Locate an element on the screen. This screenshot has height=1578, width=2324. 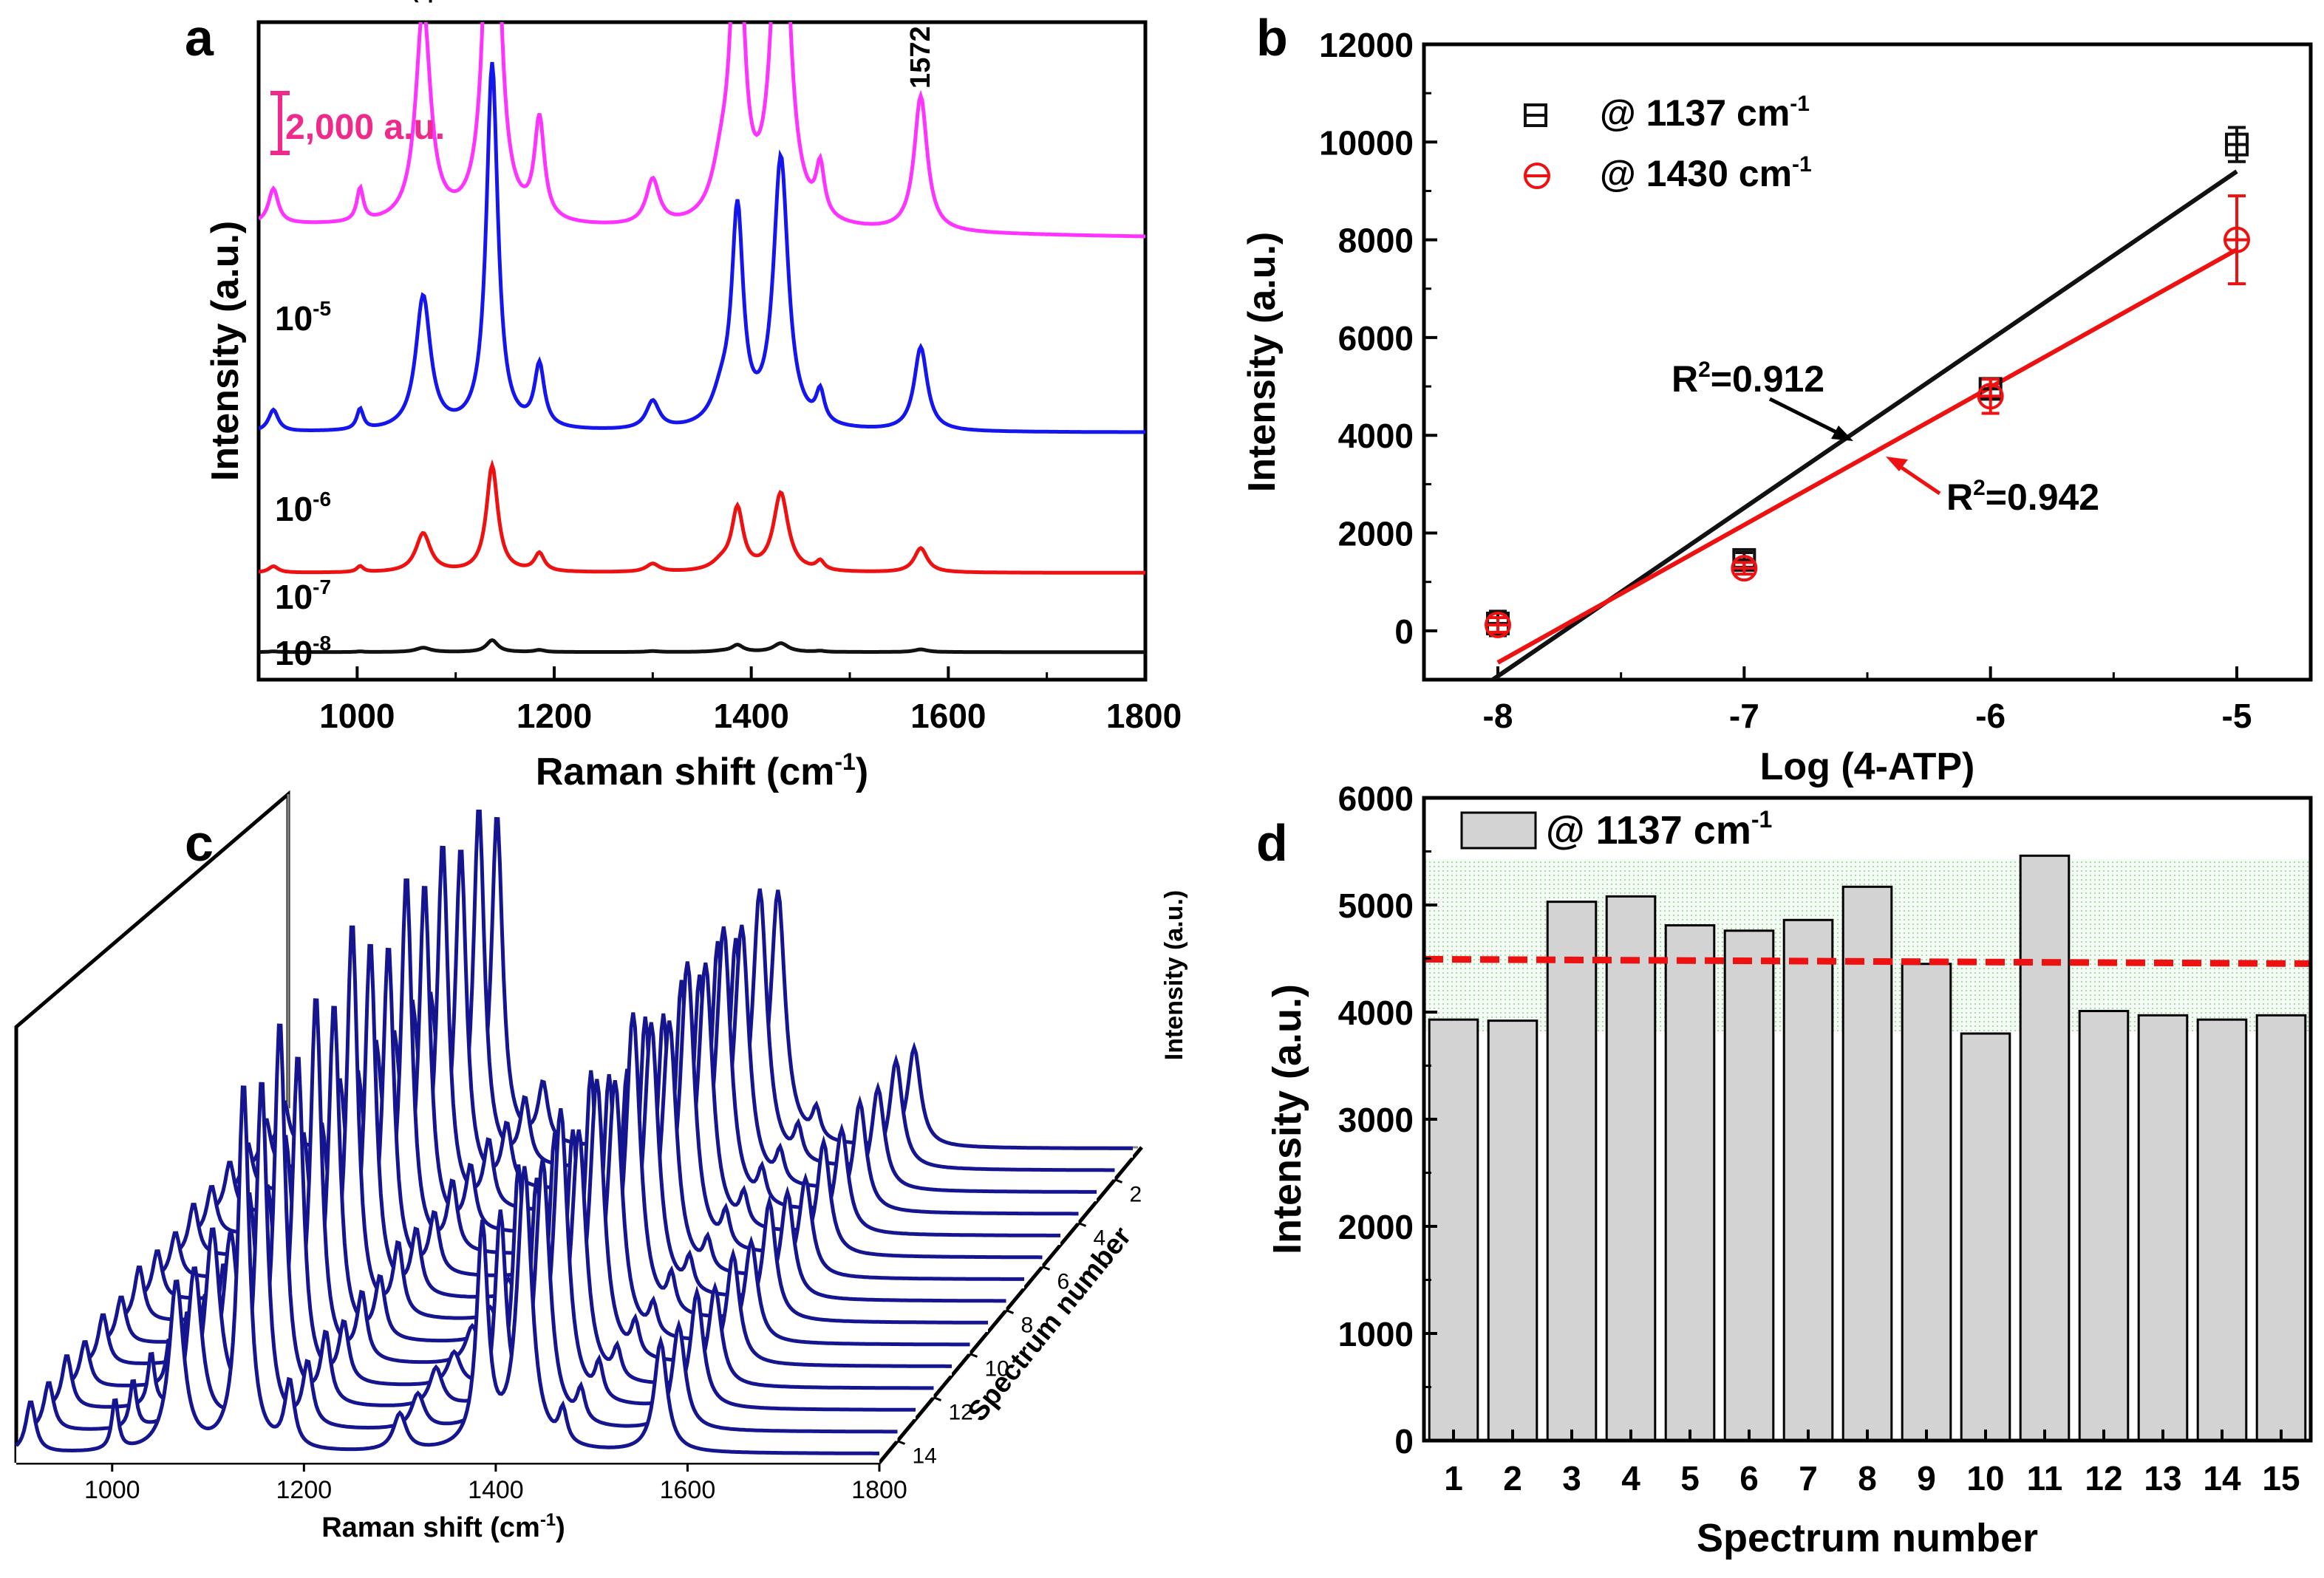
panel-d-x-axis-label: Spectrum number is located at coordinates (1867, 1538).